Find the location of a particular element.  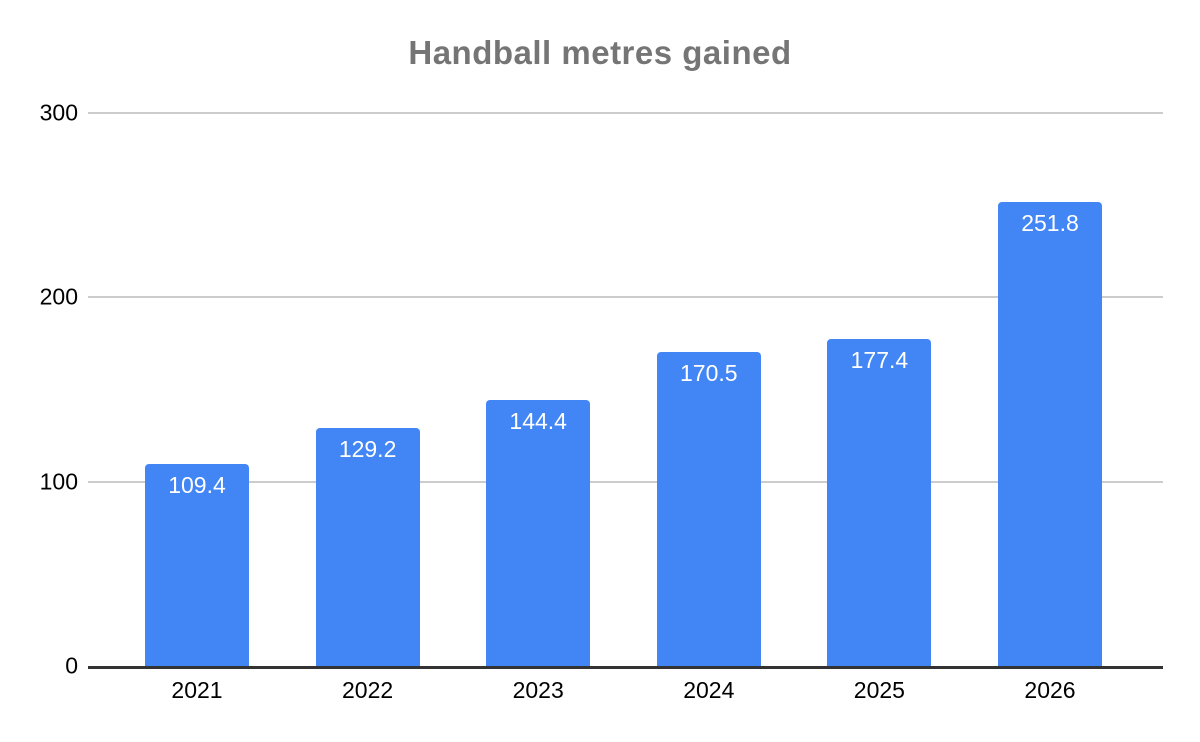

bar-value-label: 170.5 is located at coordinates (709, 372).